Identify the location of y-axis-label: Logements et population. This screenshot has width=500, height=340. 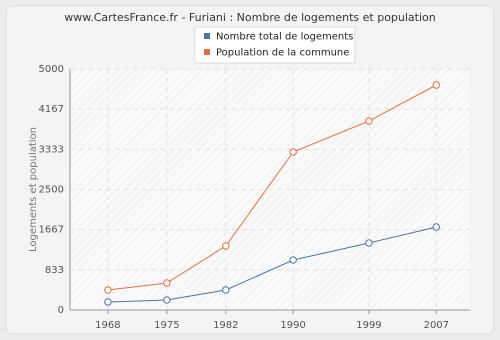
(33, 189).